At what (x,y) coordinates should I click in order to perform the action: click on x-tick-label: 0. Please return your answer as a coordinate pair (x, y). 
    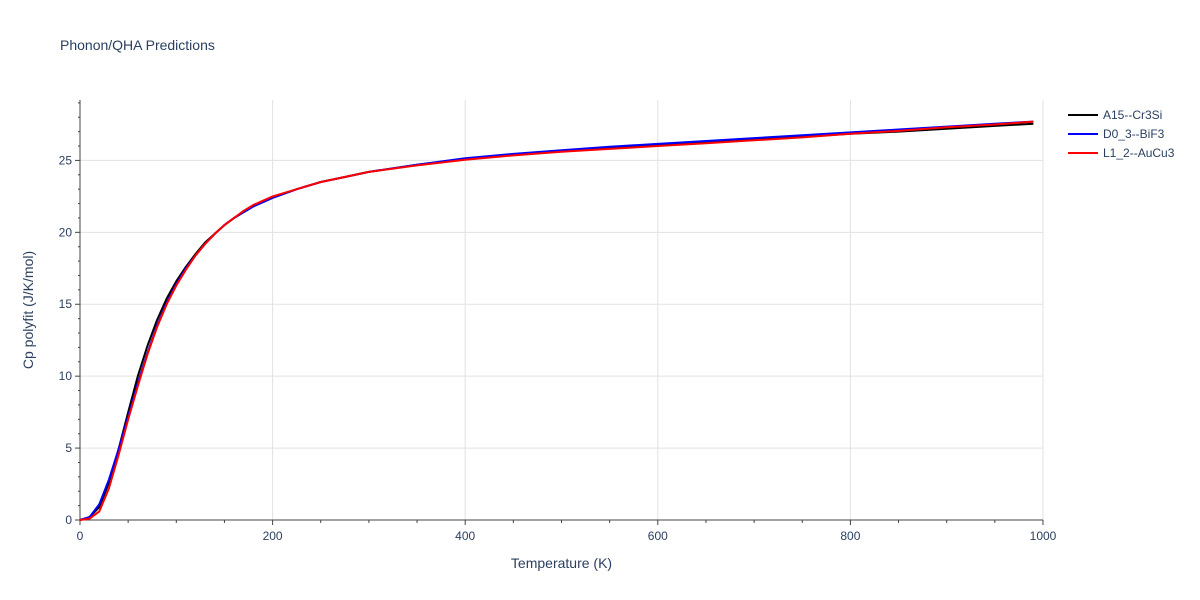
    Looking at the image, I should click on (80, 536).